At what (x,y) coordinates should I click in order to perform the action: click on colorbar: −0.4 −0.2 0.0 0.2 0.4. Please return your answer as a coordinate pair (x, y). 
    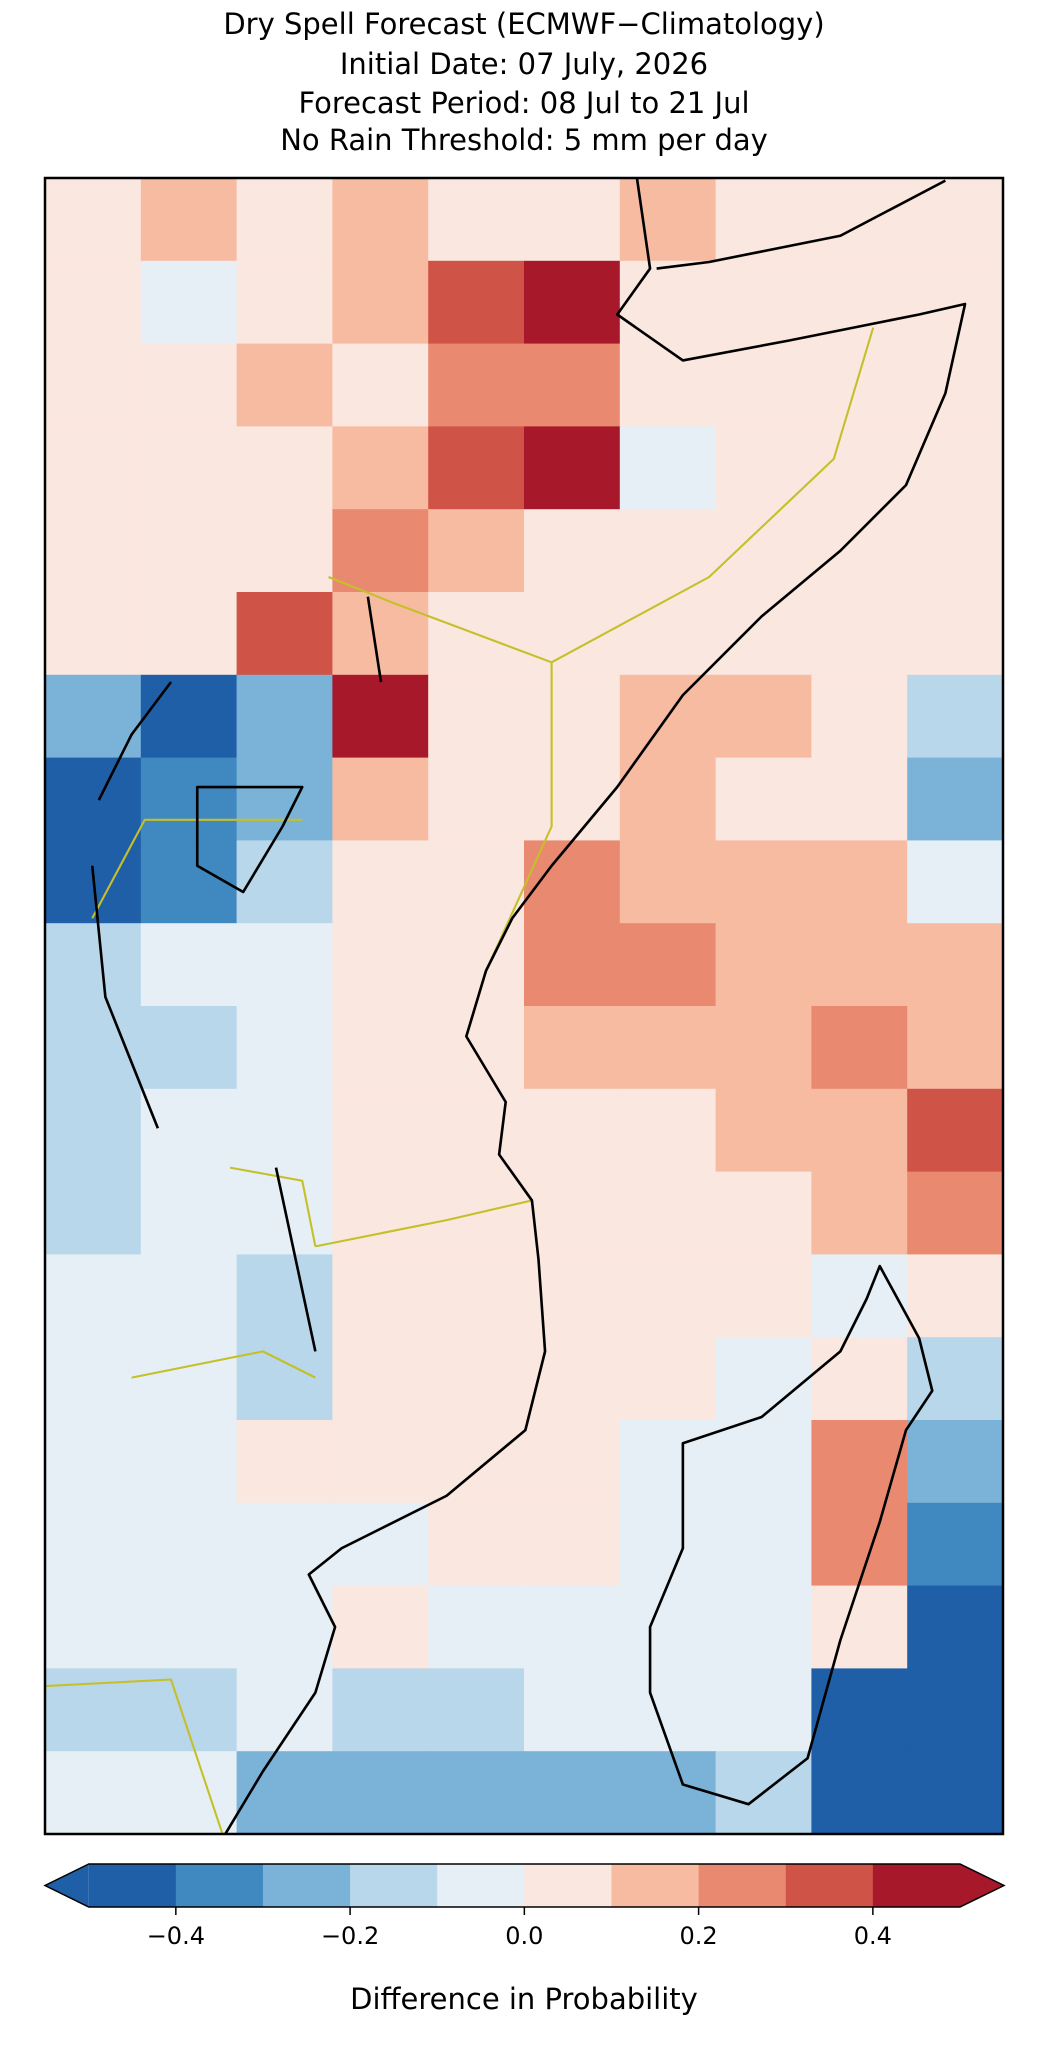
    Looking at the image, I should click on (524, 1906).